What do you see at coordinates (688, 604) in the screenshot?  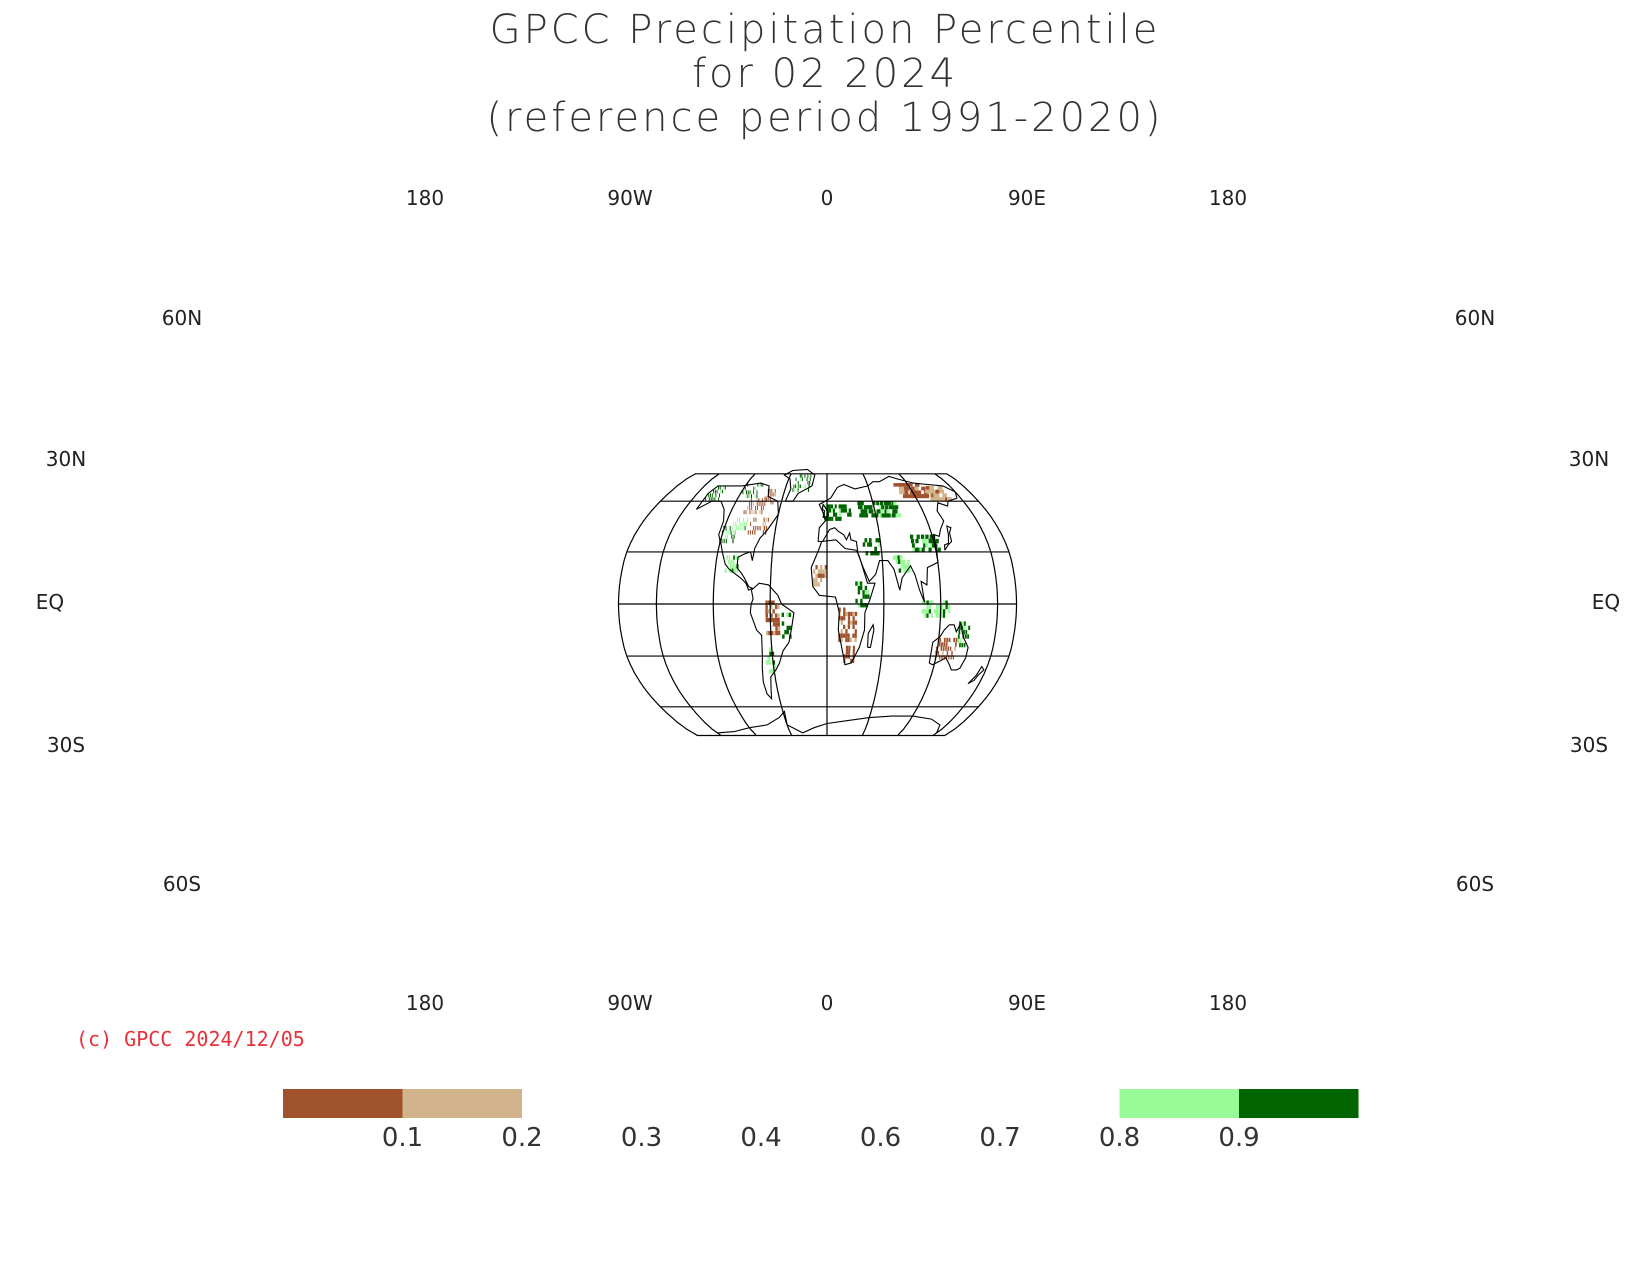 I see `meridian--180` at bounding box center [688, 604].